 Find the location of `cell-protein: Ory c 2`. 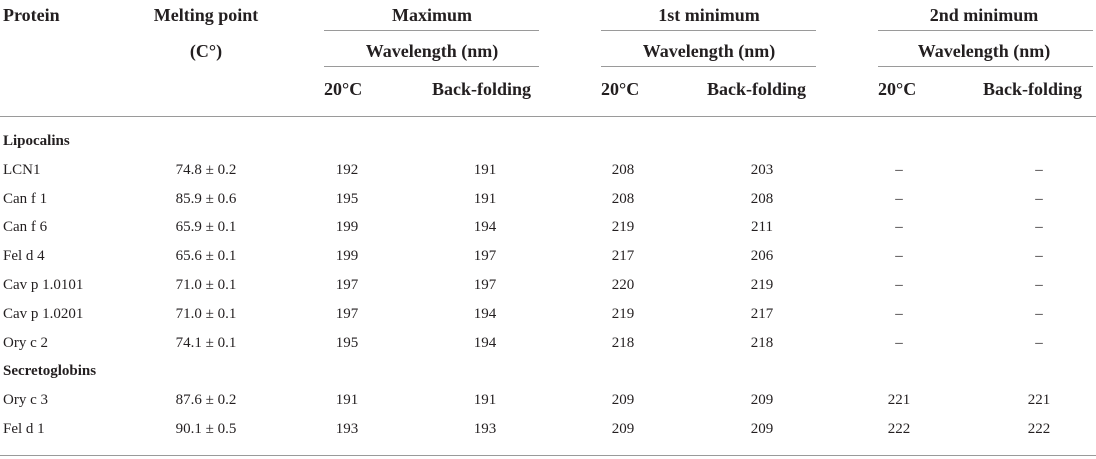

cell-protein: Ory c 2 is located at coordinates (25, 342).